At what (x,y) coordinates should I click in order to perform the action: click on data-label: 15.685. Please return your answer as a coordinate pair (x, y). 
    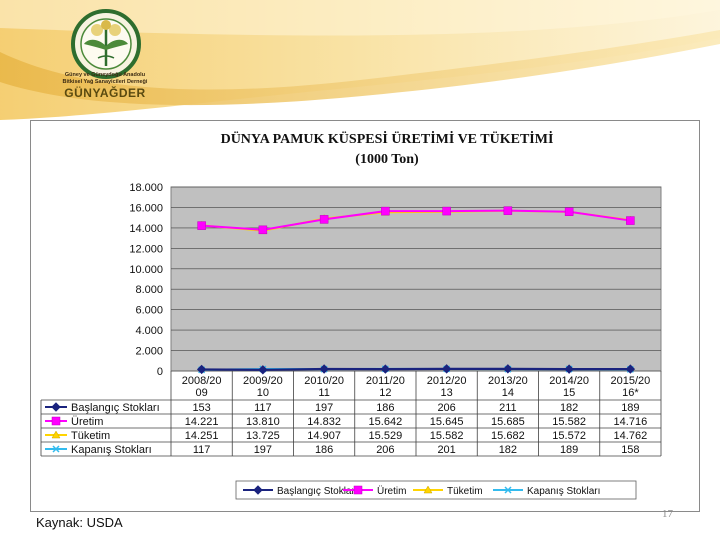
    Looking at the image, I should click on (508, 422).